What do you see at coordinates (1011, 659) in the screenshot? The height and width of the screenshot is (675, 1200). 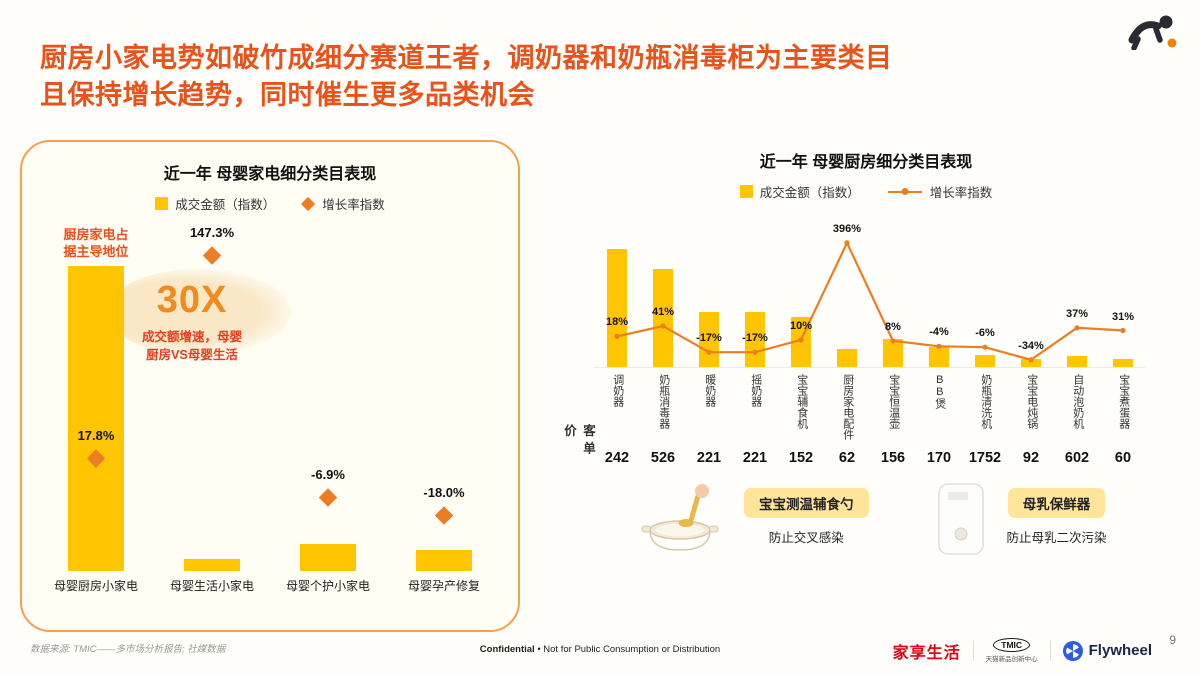 I see `tmic-logo-subtext: 天猫新品创新中心` at bounding box center [1011, 659].